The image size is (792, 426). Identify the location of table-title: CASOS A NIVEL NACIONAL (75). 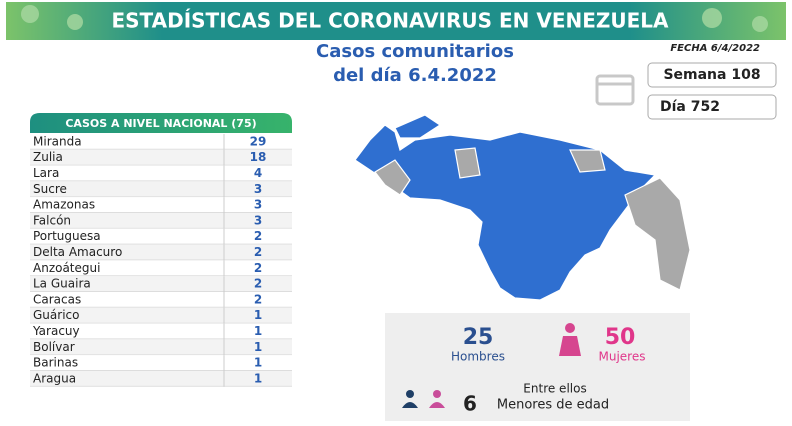
(160, 123).